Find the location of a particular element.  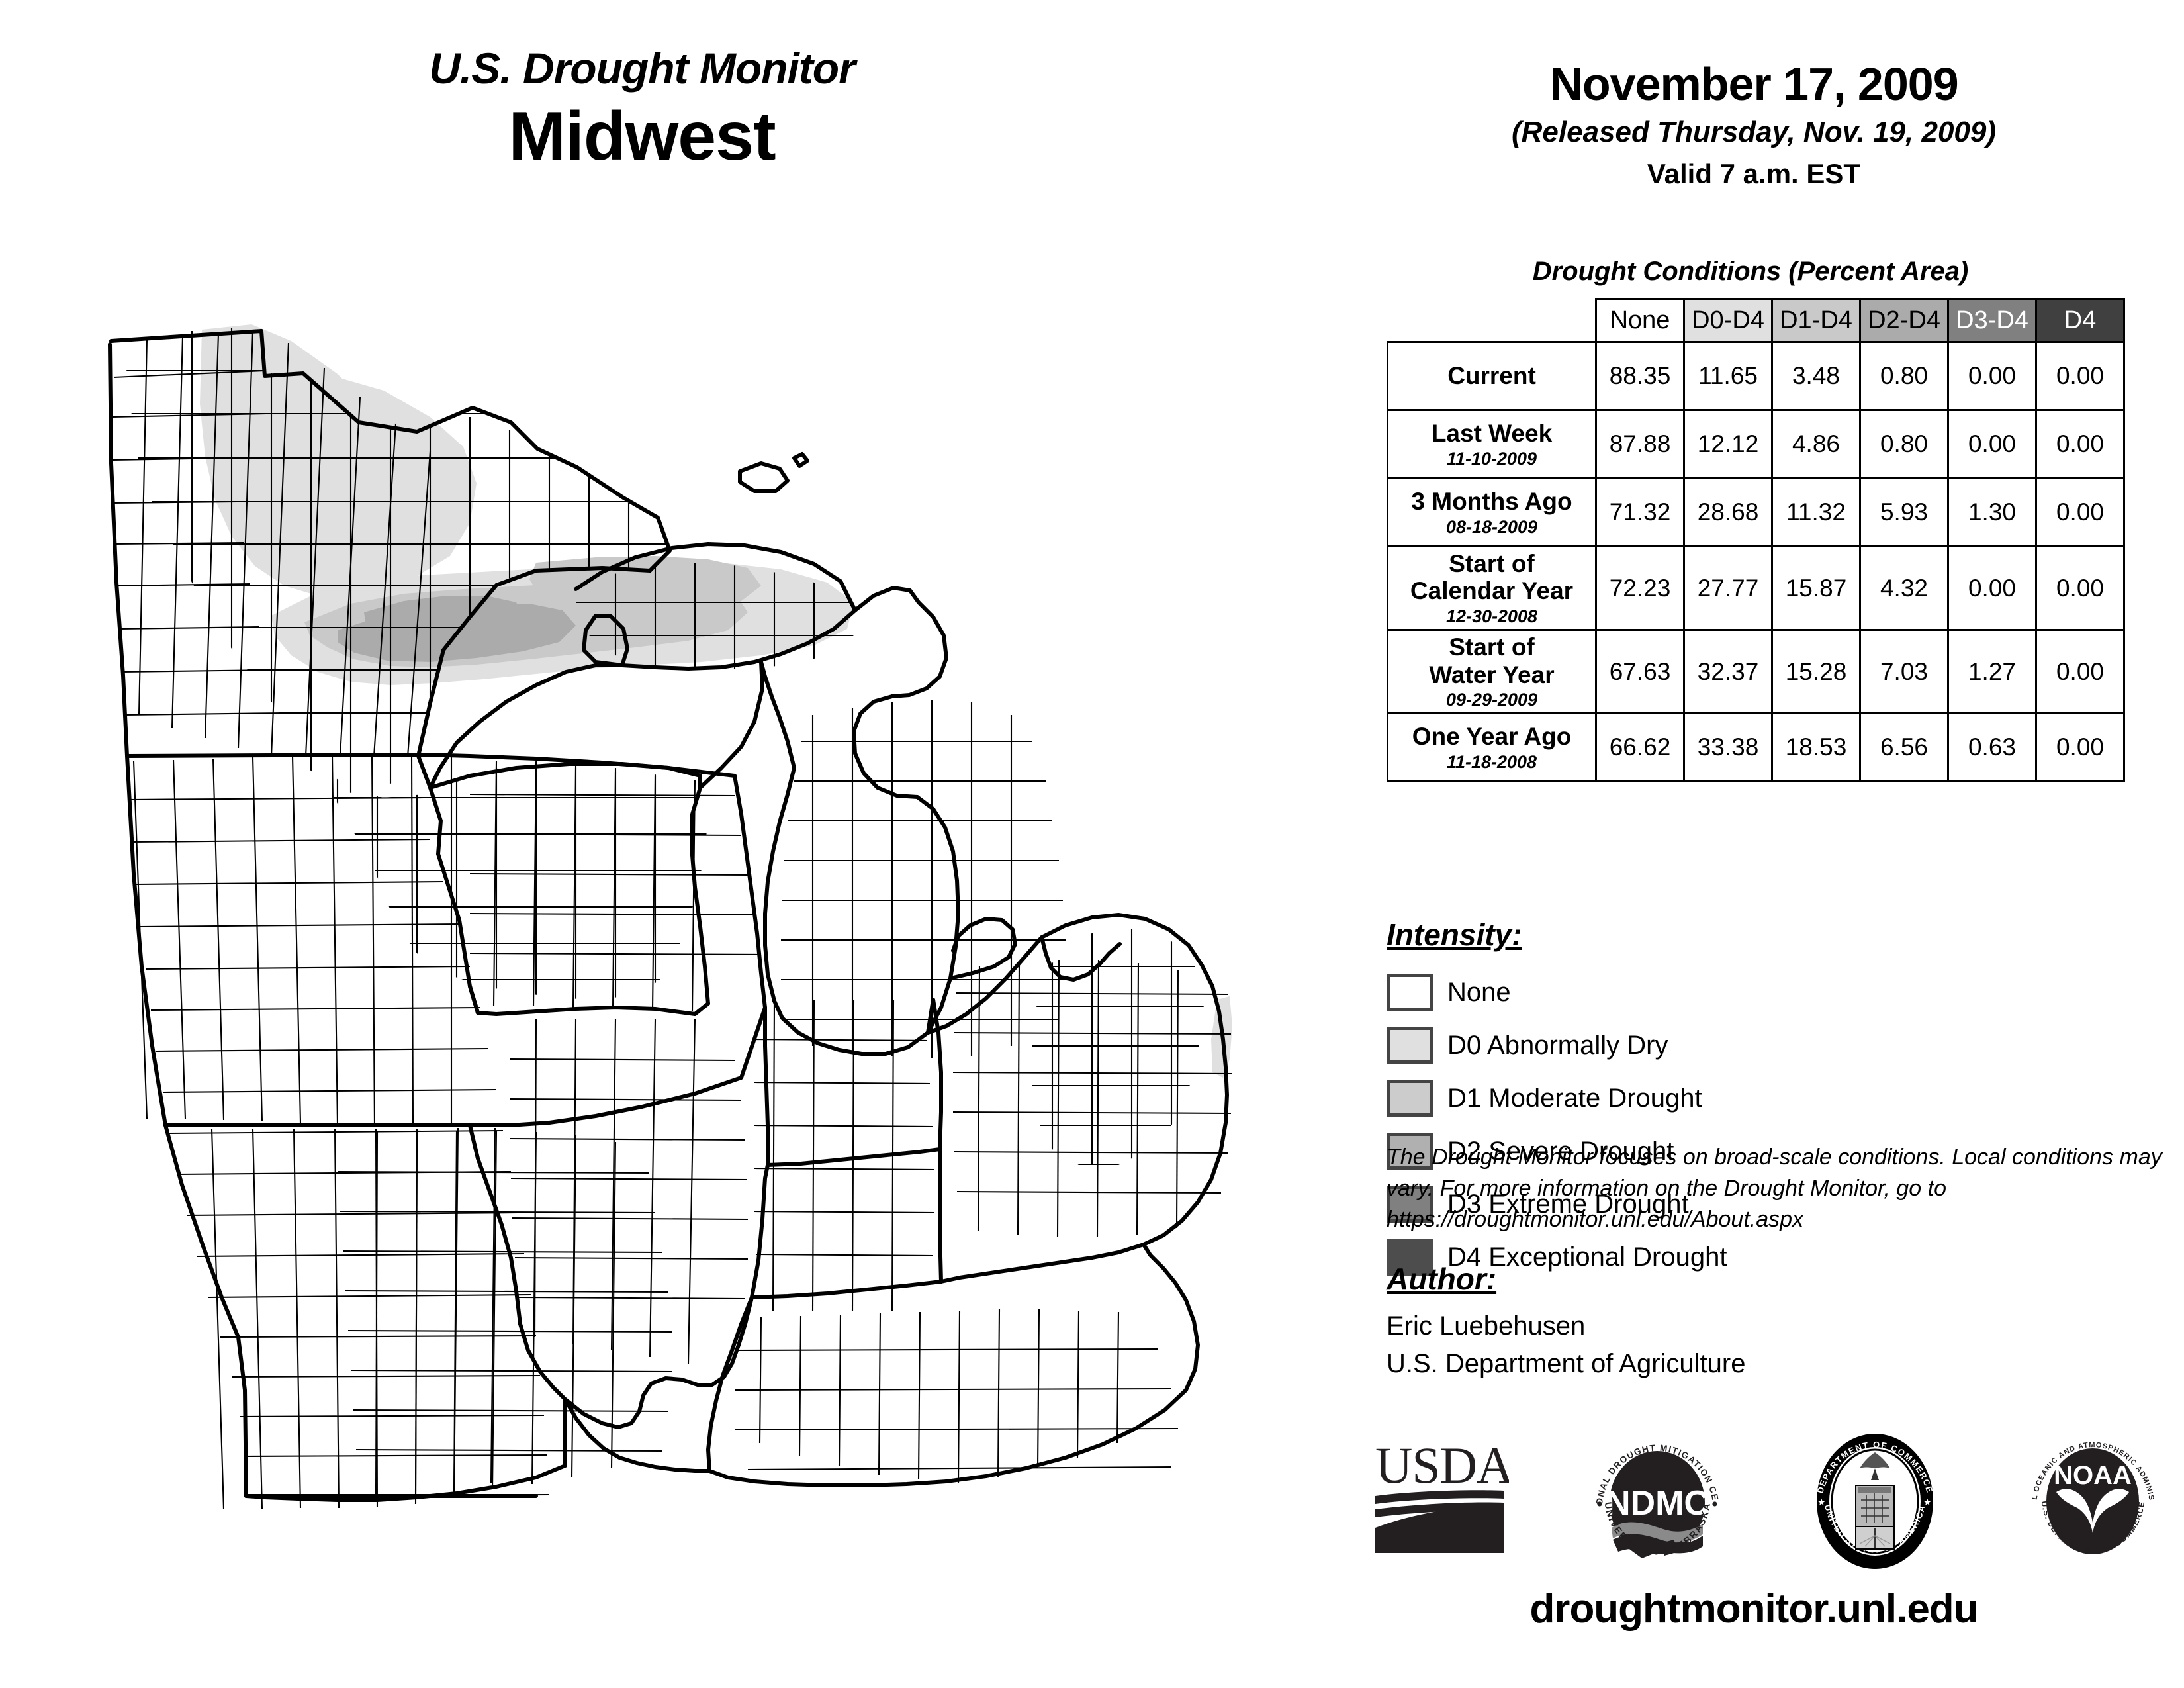

cell-current-none: 88.35 is located at coordinates (1640, 376).